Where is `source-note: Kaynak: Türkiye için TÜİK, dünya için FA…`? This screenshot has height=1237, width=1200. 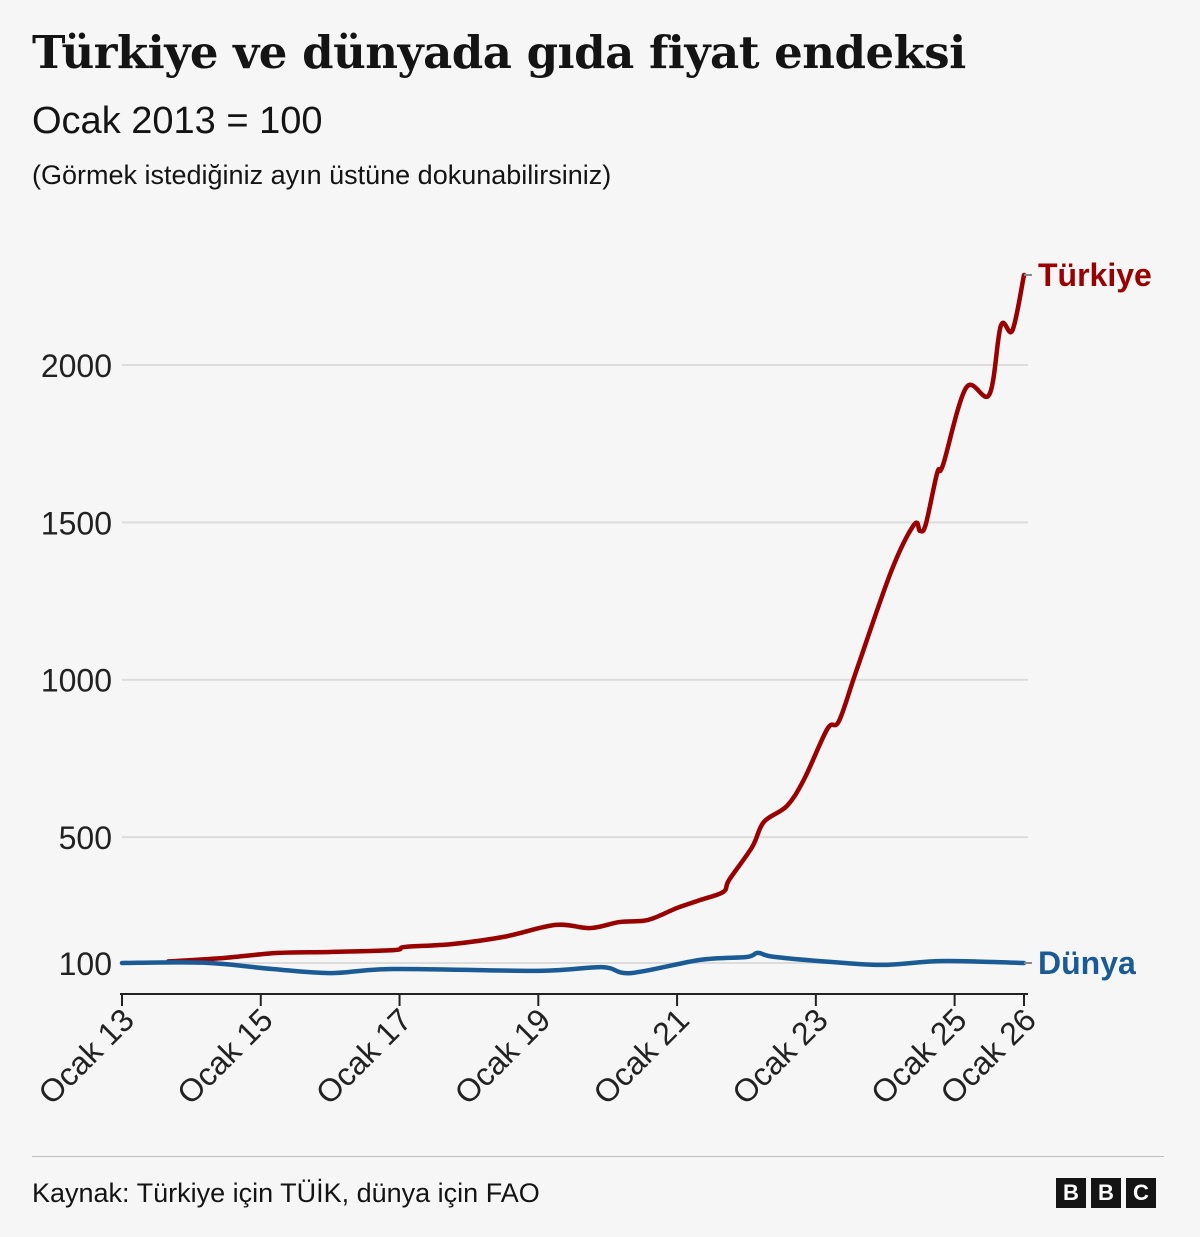
source-note: Kaynak: Türkiye için TÜİK, dünya için FA… is located at coordinates (286, 1193).